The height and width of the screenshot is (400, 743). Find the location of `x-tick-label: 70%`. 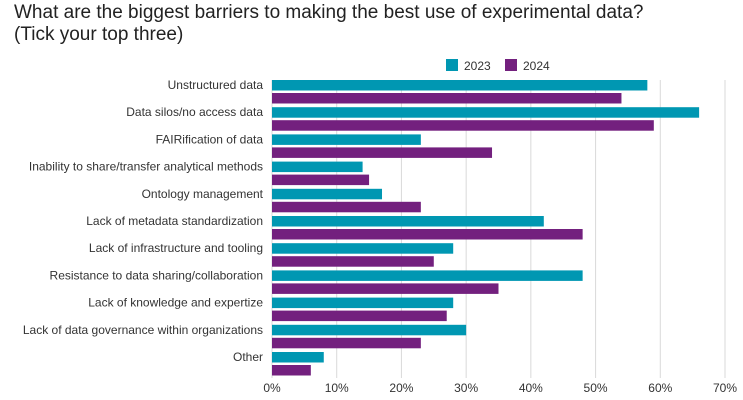

x-tick-label: 70% is located at coordinates (725, 388).